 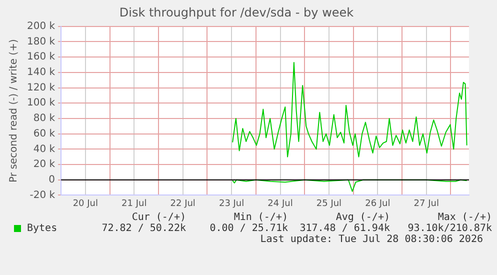 I want to click on text: 317.48 / 61.94k, so click(x=344, y=228).